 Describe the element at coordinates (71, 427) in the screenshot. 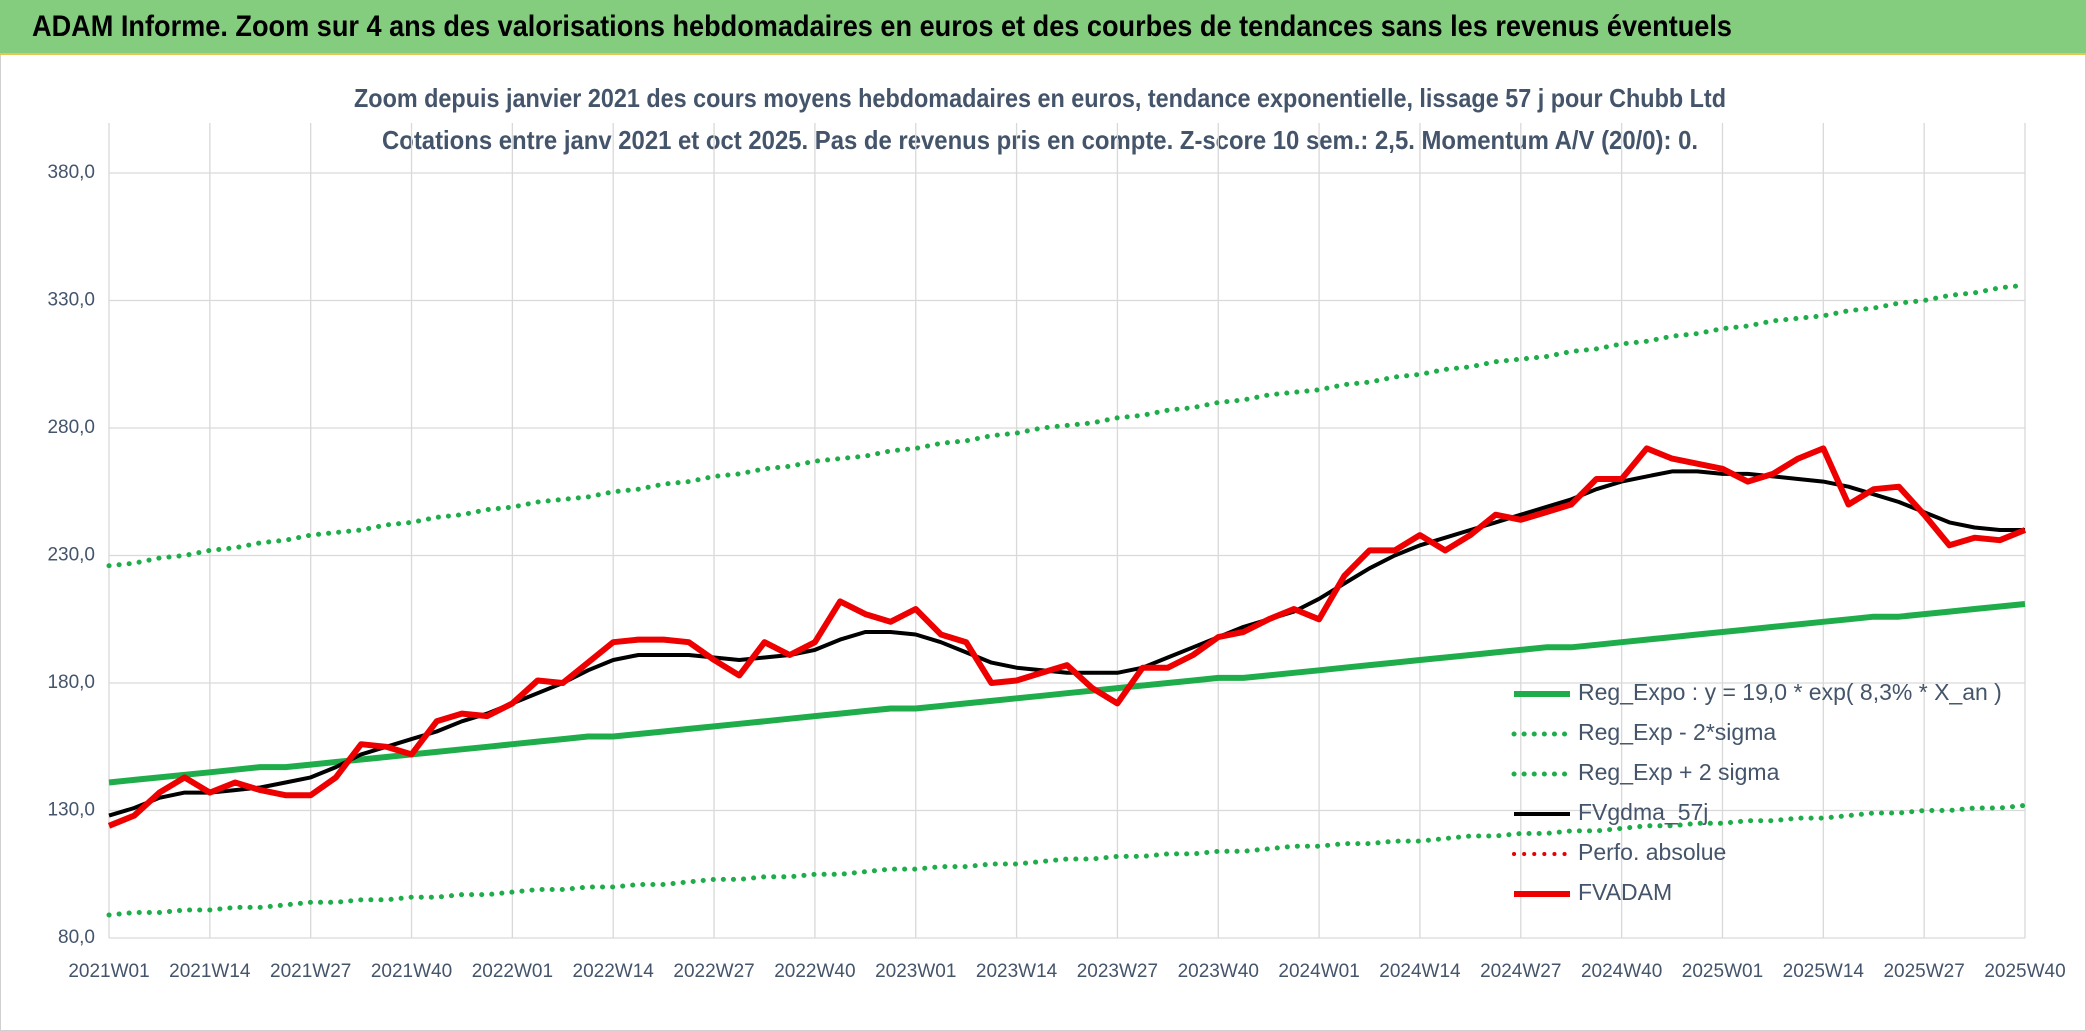

I see `y-tick-label: 280,0` at that location.